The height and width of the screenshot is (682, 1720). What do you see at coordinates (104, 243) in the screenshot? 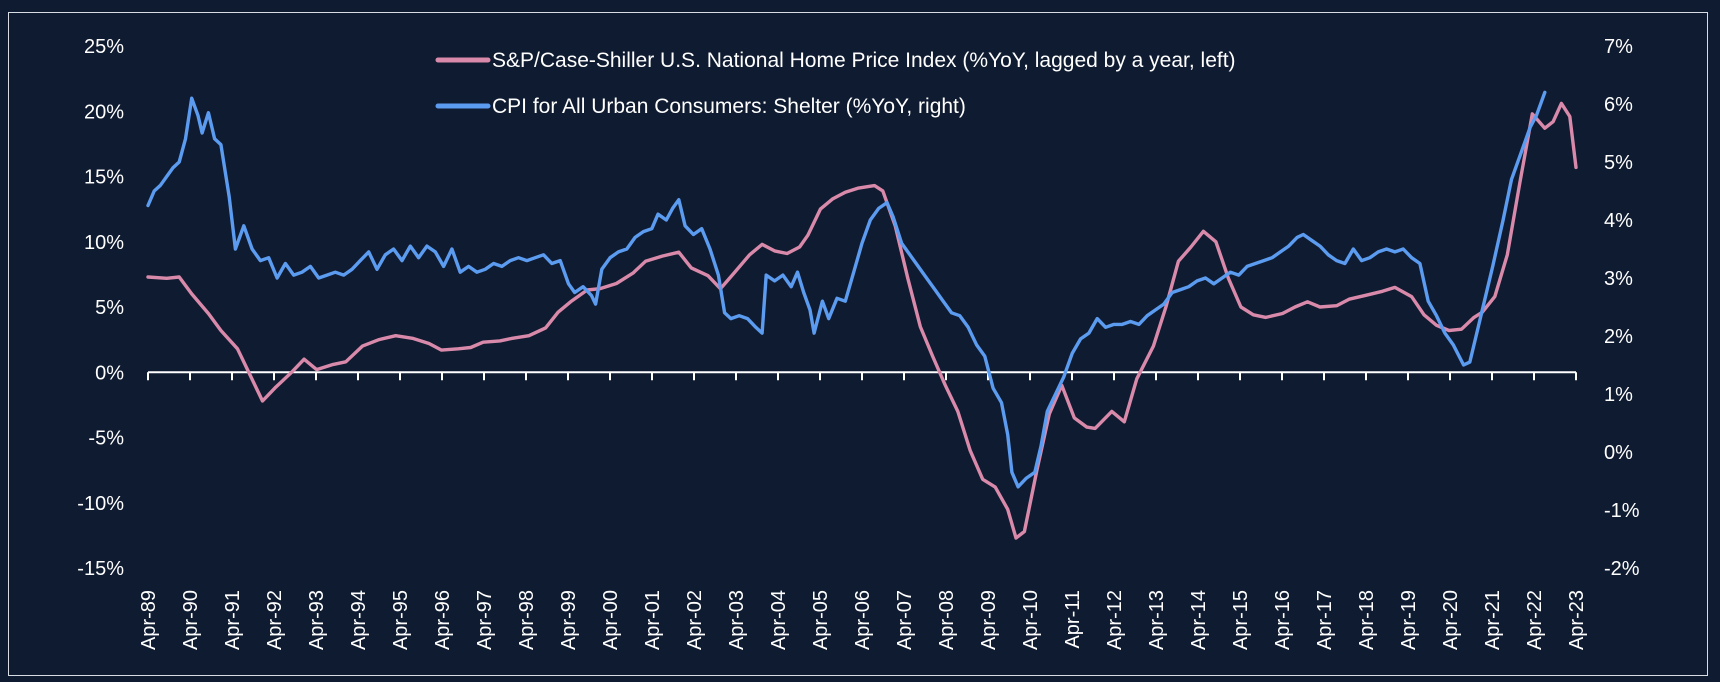
I see `left-tick-label: 10%` at bounding box center [104, 243].